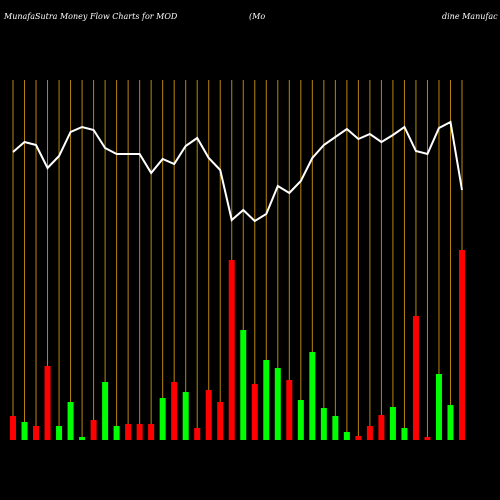  What do you see at coordinates (90, 16) in the screenshot?
I see `chart-title: MunafaSutra Money Flow Charts for MOD` at bounding box center [90, 16].